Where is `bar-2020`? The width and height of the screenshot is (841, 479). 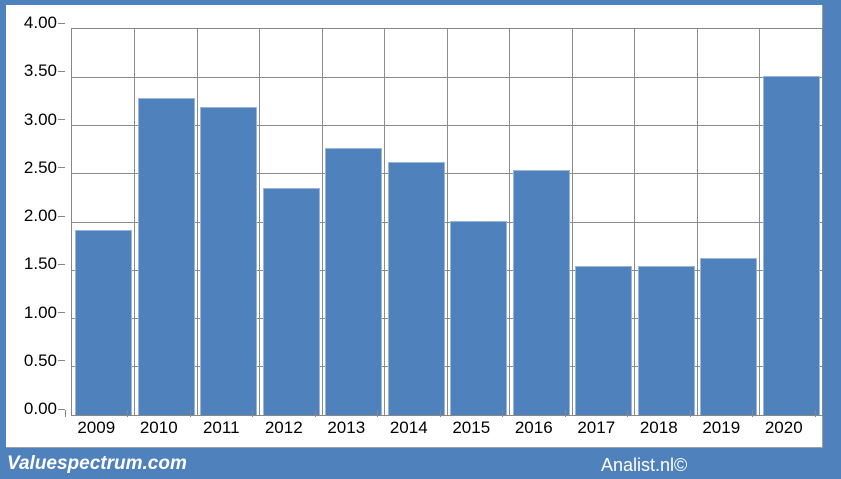 bar-2020 is located at coordinates (791, 245).